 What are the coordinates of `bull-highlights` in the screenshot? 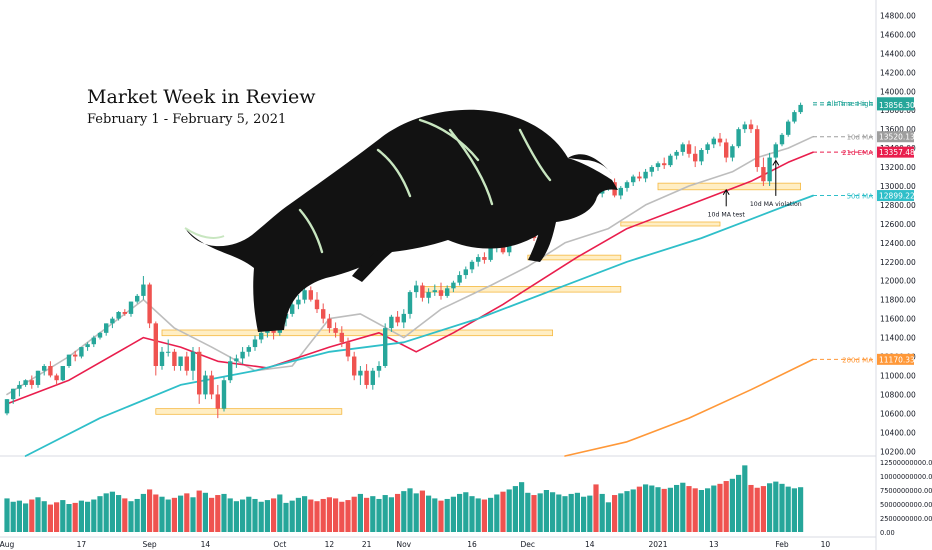 It's located at (425, 186).